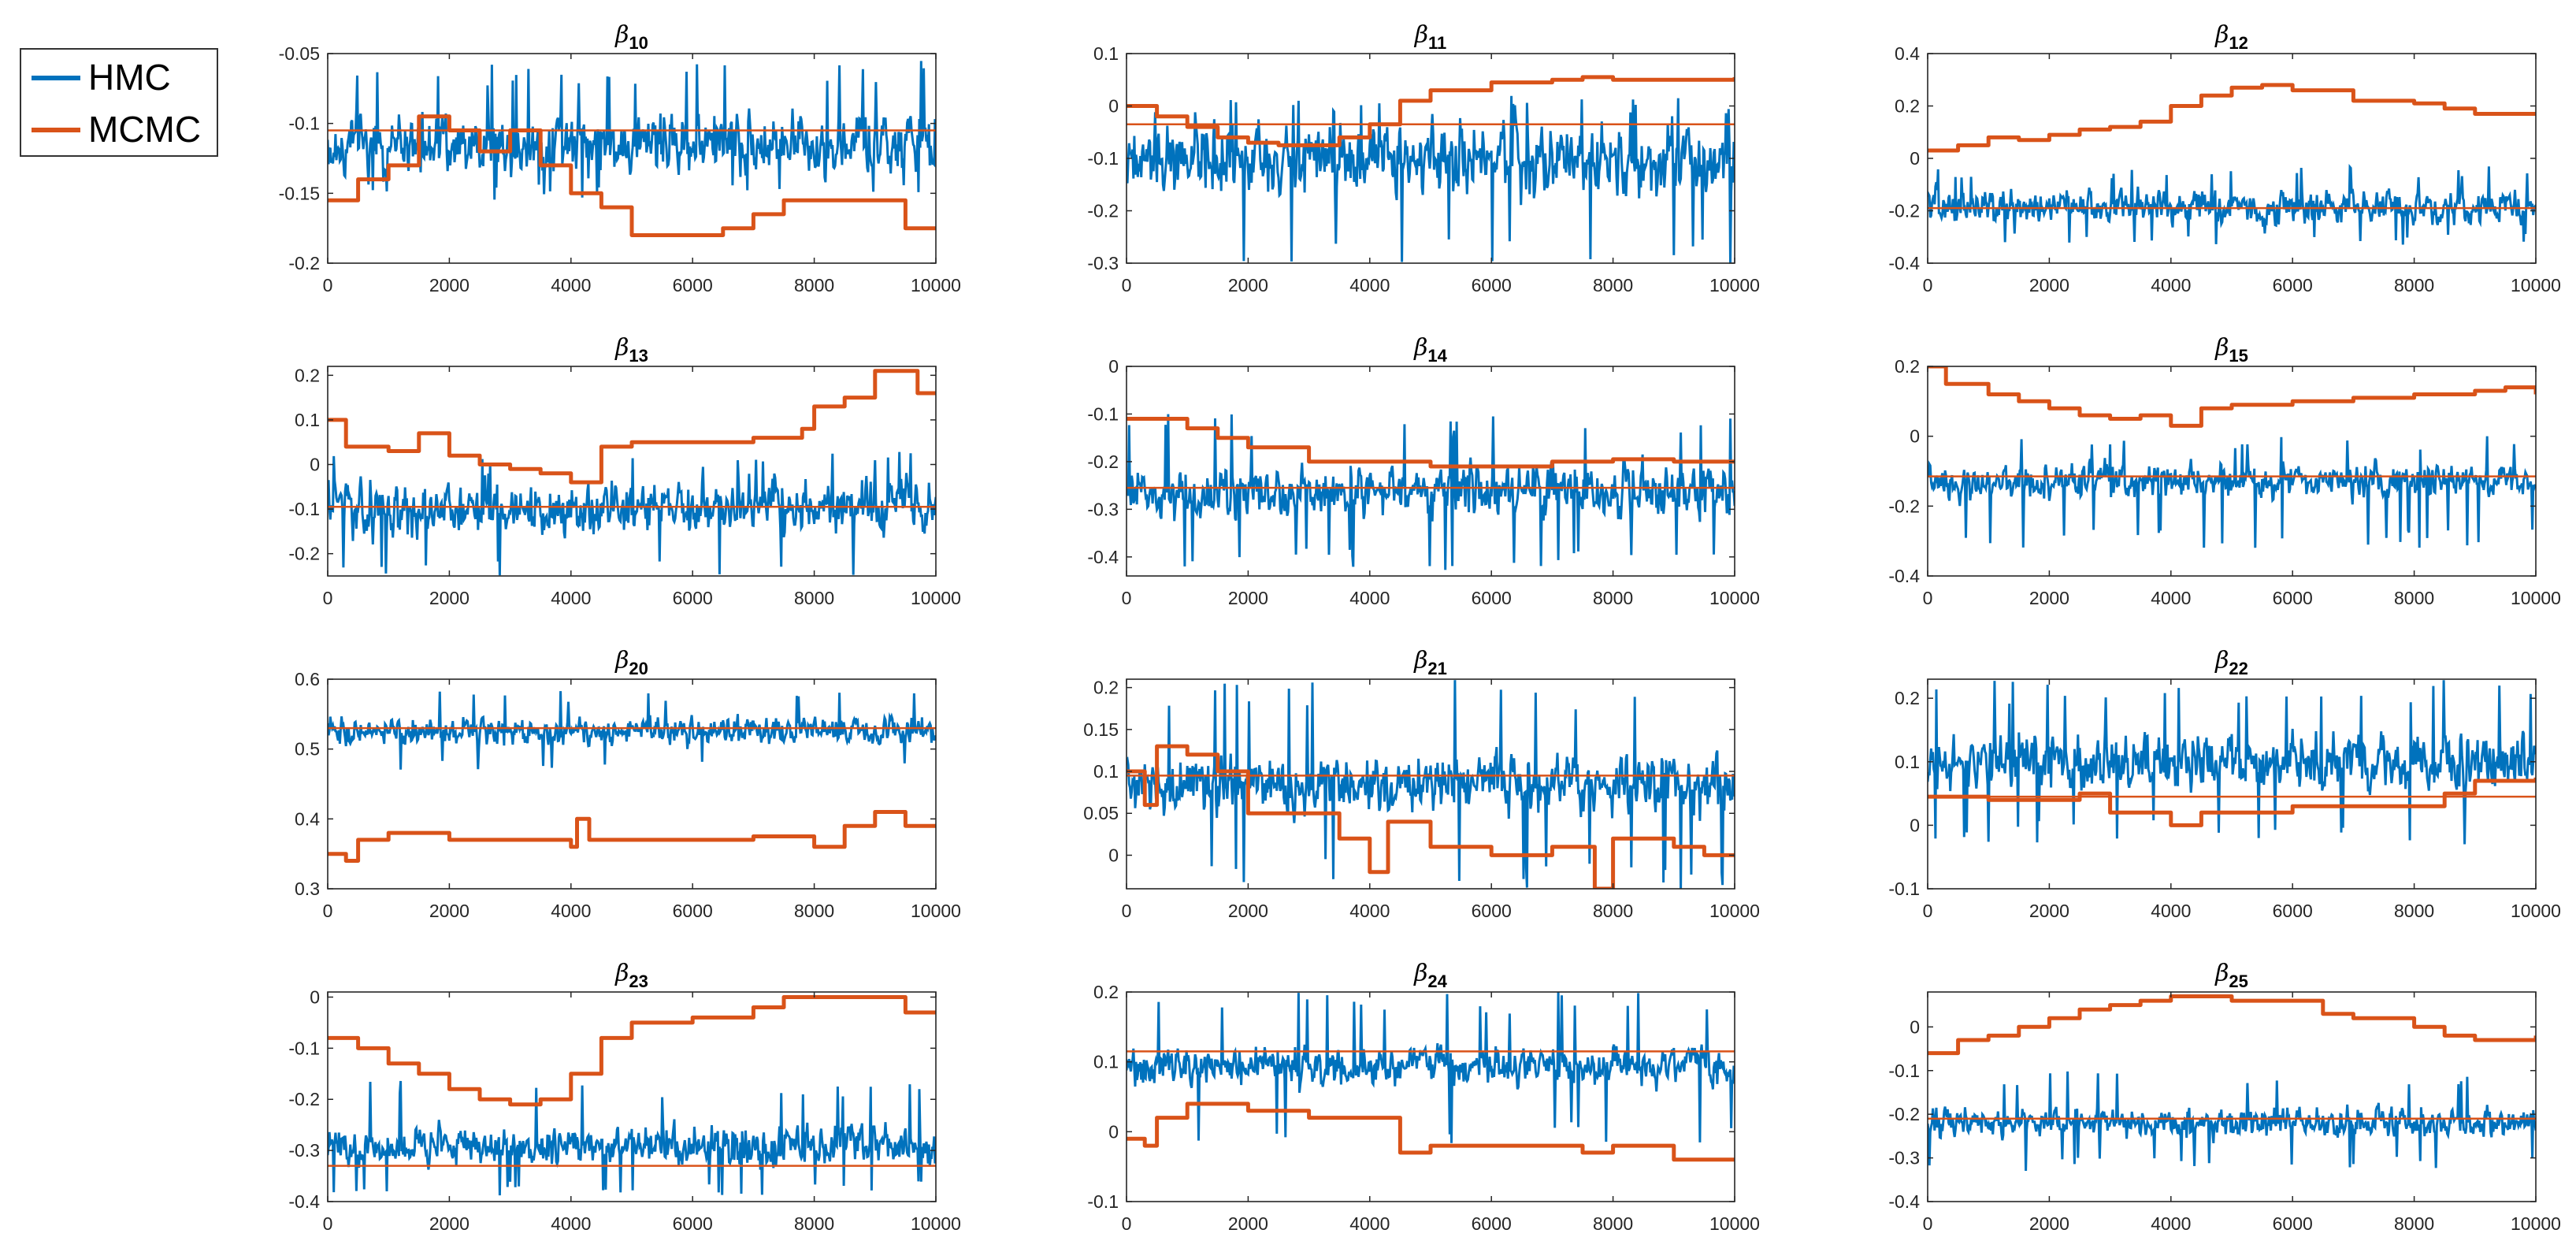 Image resolution: width=2576 pixels, height=1252 pixels. I want to click on subplot-title: β11, so click(1430, 37).